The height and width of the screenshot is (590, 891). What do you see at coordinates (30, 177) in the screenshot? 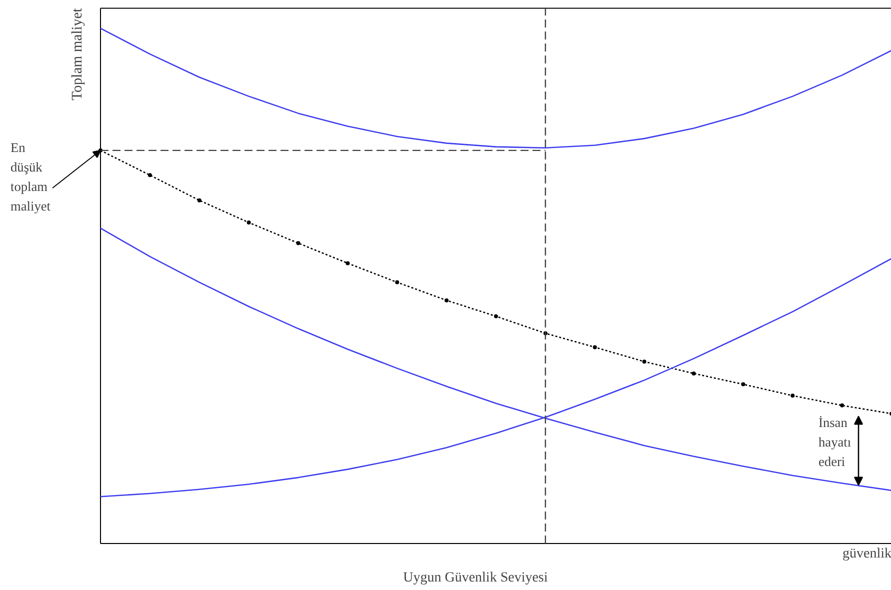
I see `text: En düşük toplam maliyet` at bounding box center [30, 177].